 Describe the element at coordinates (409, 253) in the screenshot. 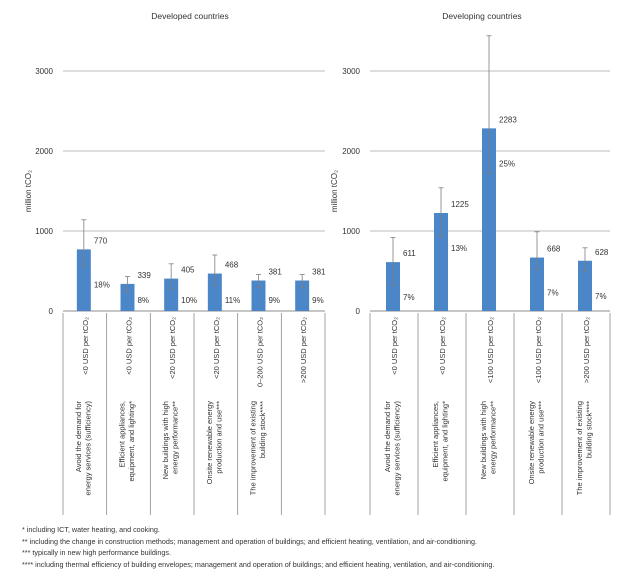

I see `panel2-value-label-1: 611` at that location.